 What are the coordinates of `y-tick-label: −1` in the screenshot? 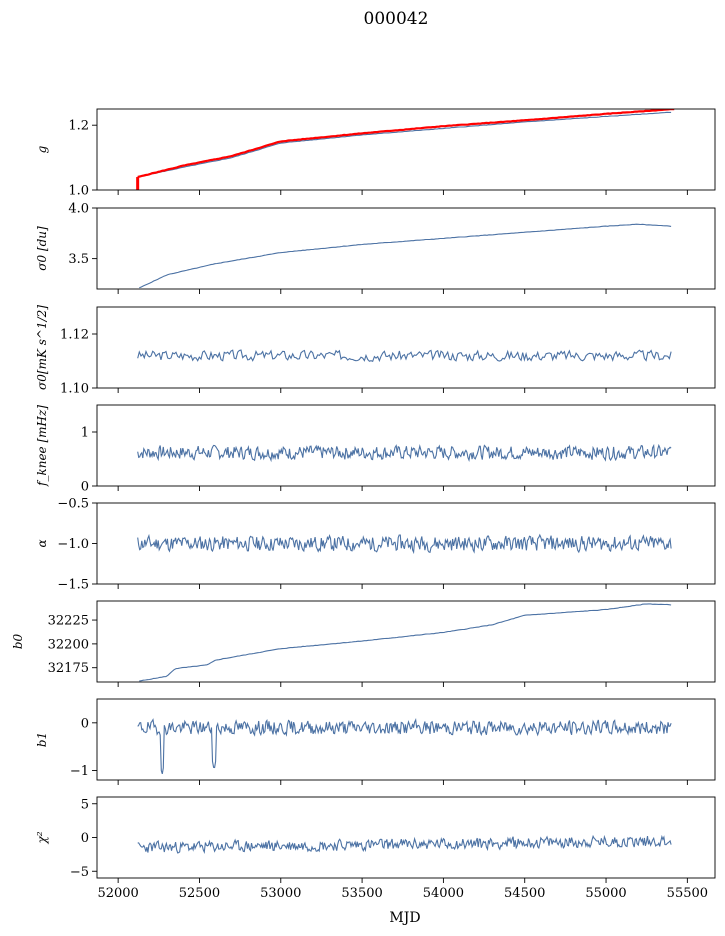 It's located at (79, 771).